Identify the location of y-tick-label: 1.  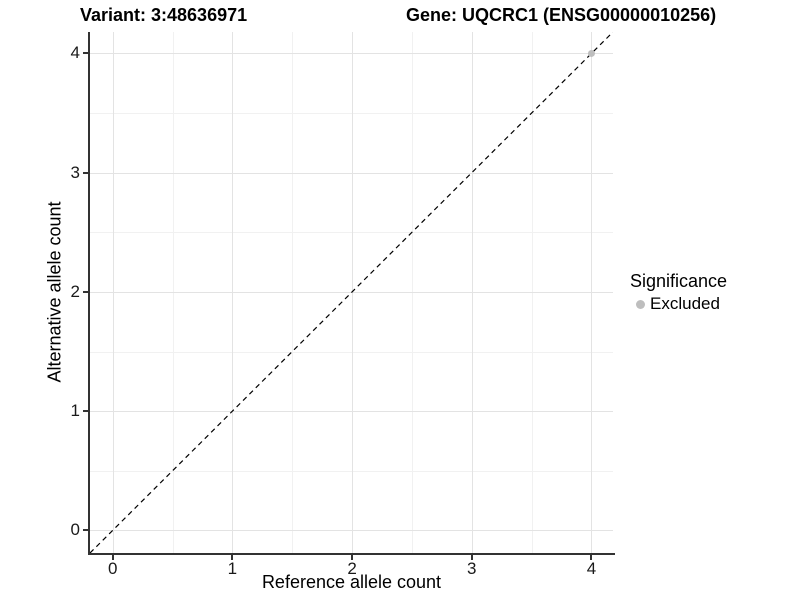
(75, 411).